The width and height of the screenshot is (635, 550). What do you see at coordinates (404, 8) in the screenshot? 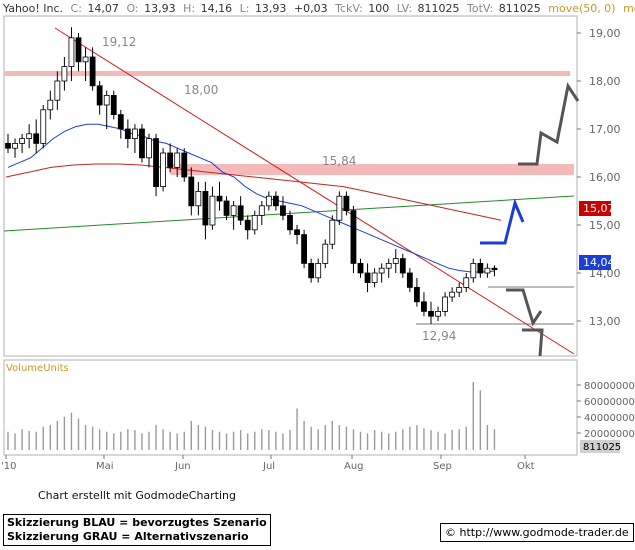
I see `header-lv-label: LV:` at bounding box center [404, 8].